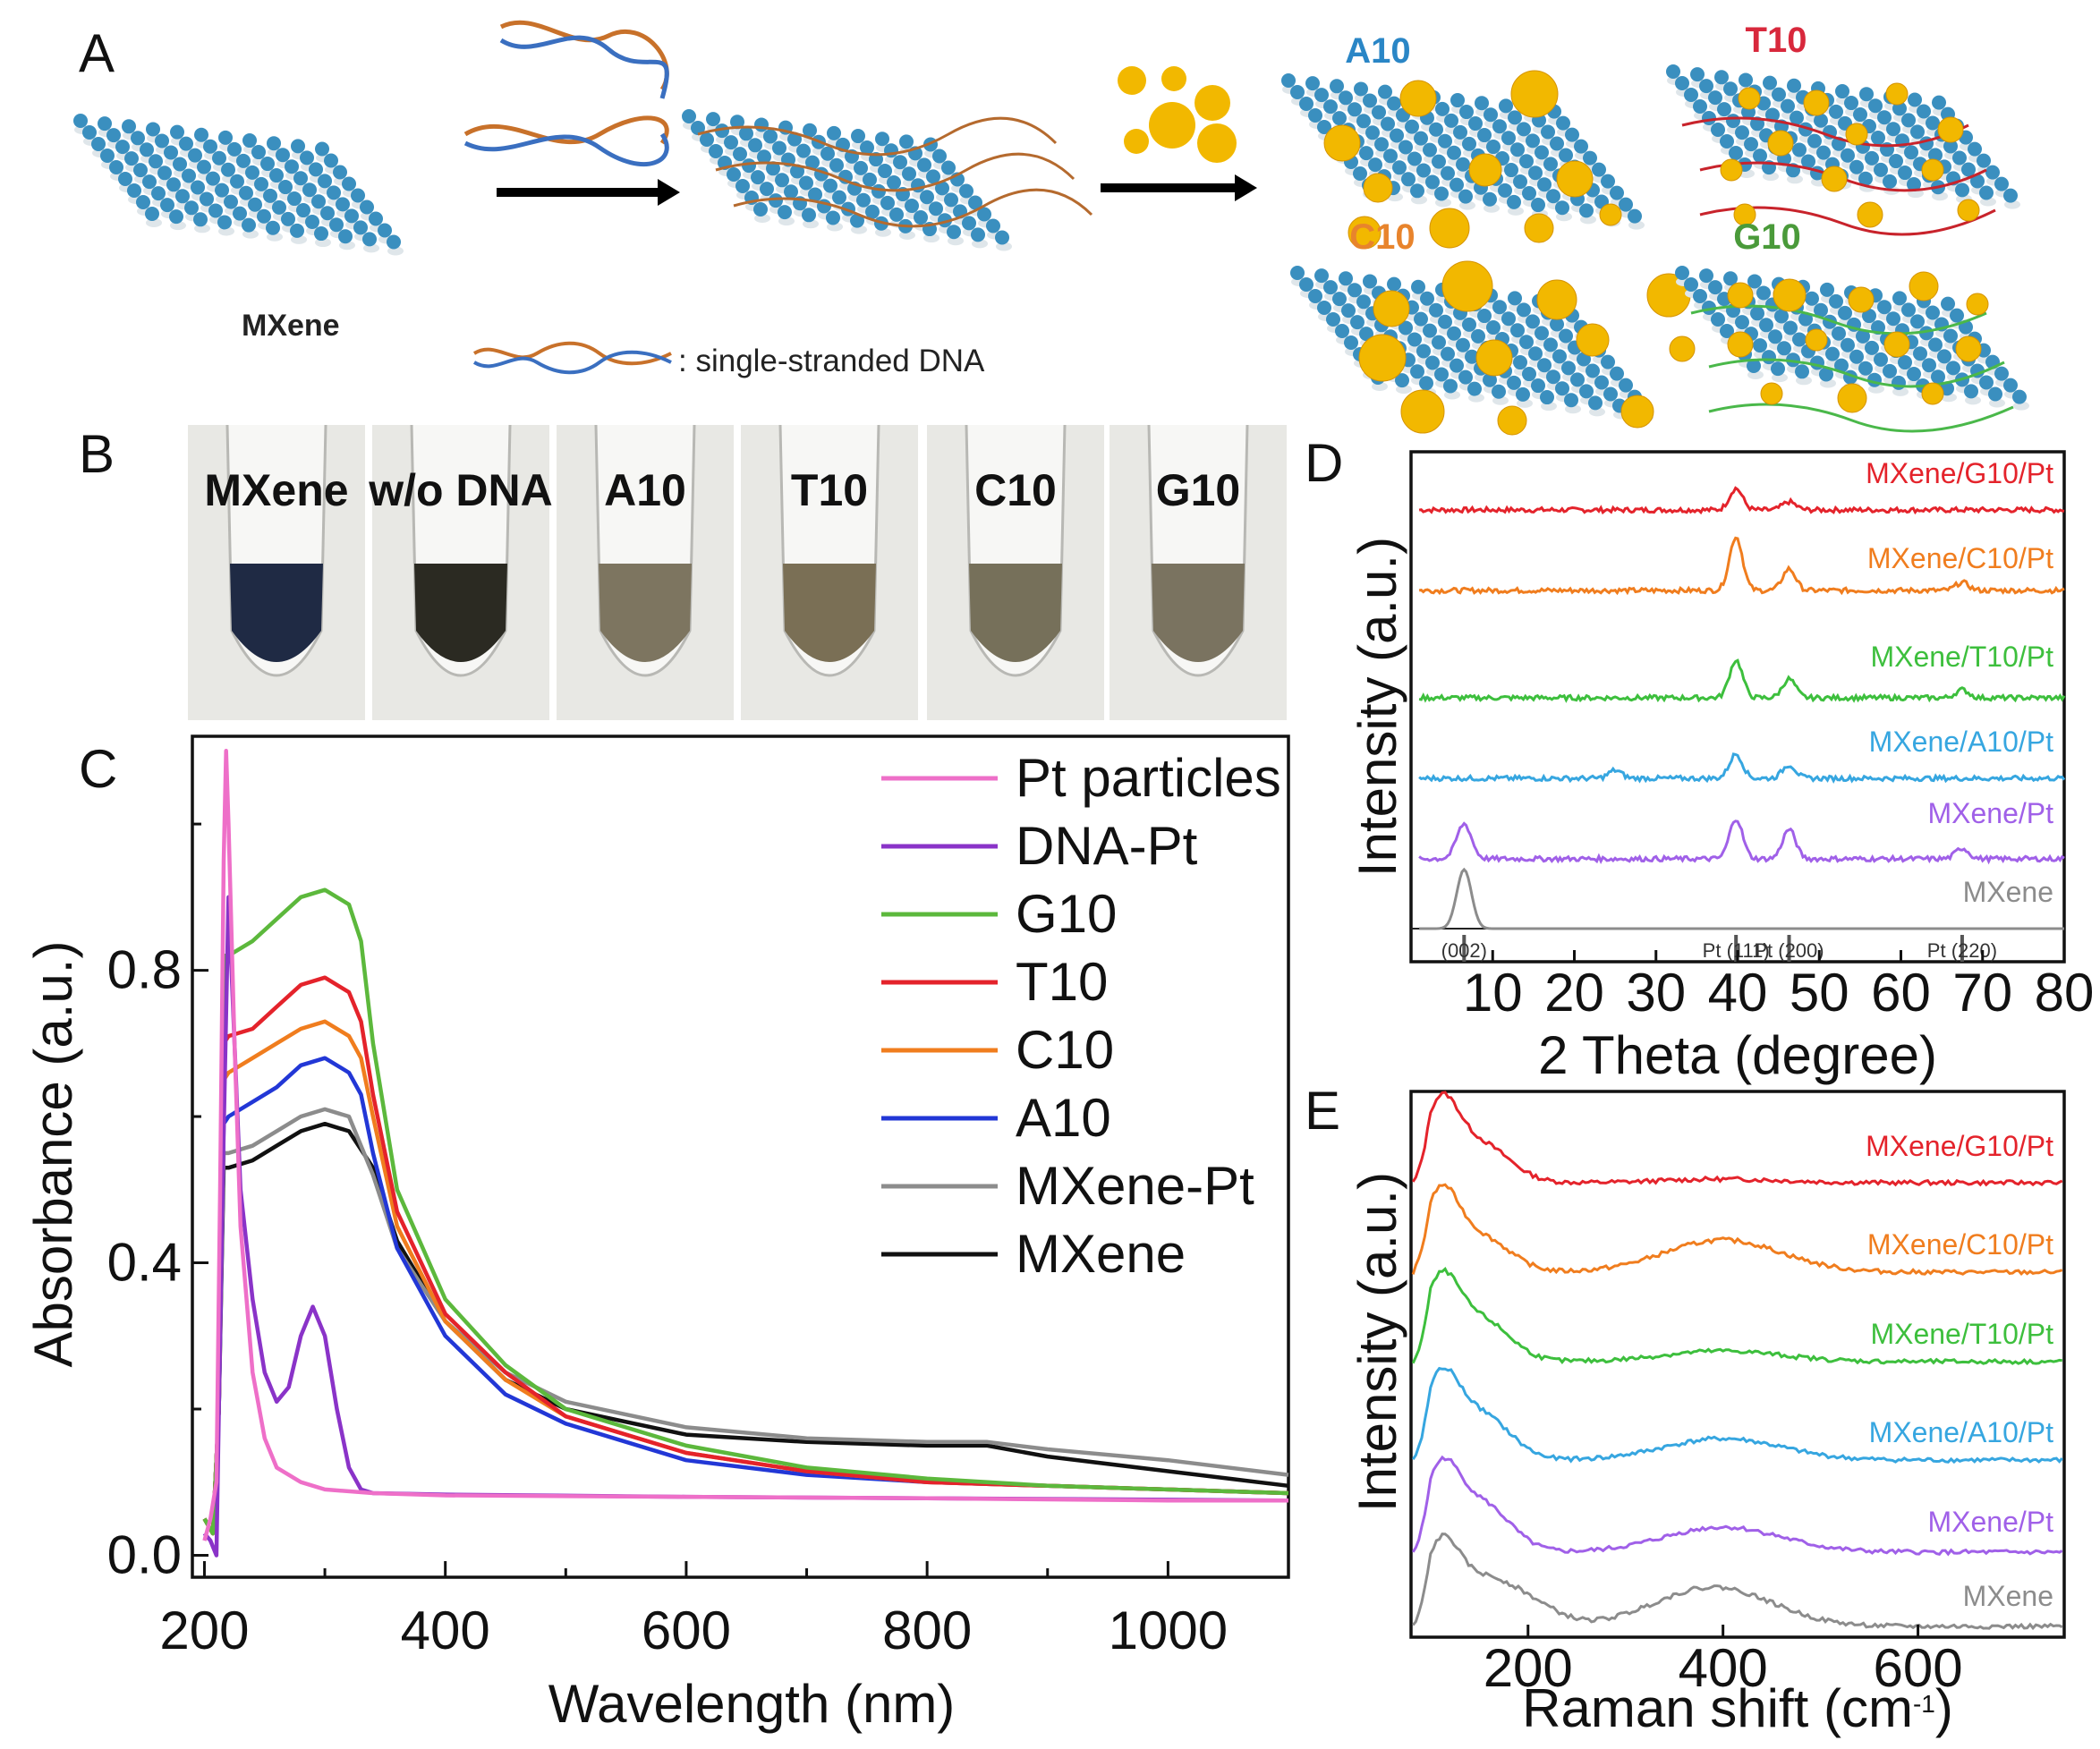  Describe the element at coordinates (1901, 993) in the screenshot. I see `x-tick-label: 60` at that location.